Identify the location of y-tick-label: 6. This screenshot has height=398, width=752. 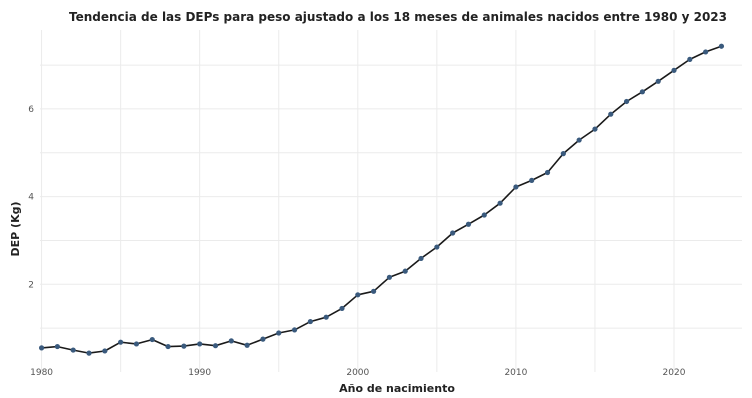
(31, 110).